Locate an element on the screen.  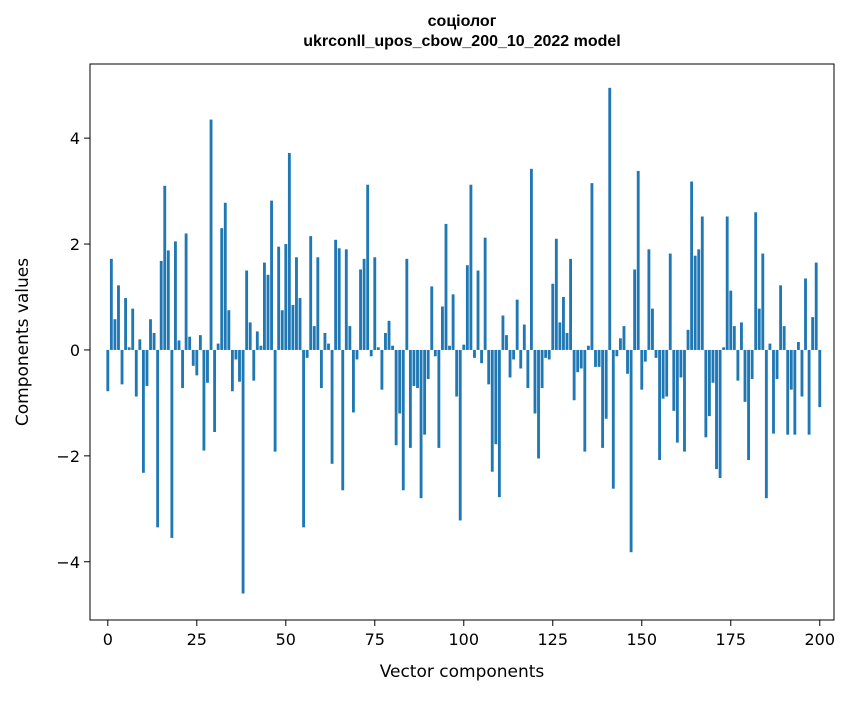
x-tick-label: 125 is located at coordinates (553, 639).